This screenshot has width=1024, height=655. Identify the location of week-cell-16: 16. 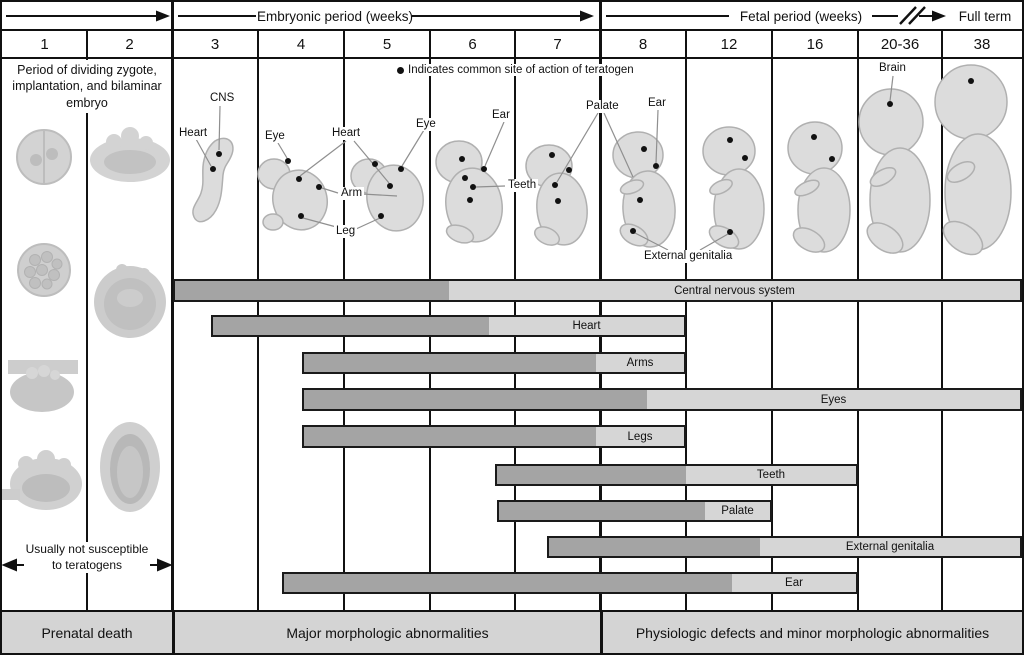
(815, 44).